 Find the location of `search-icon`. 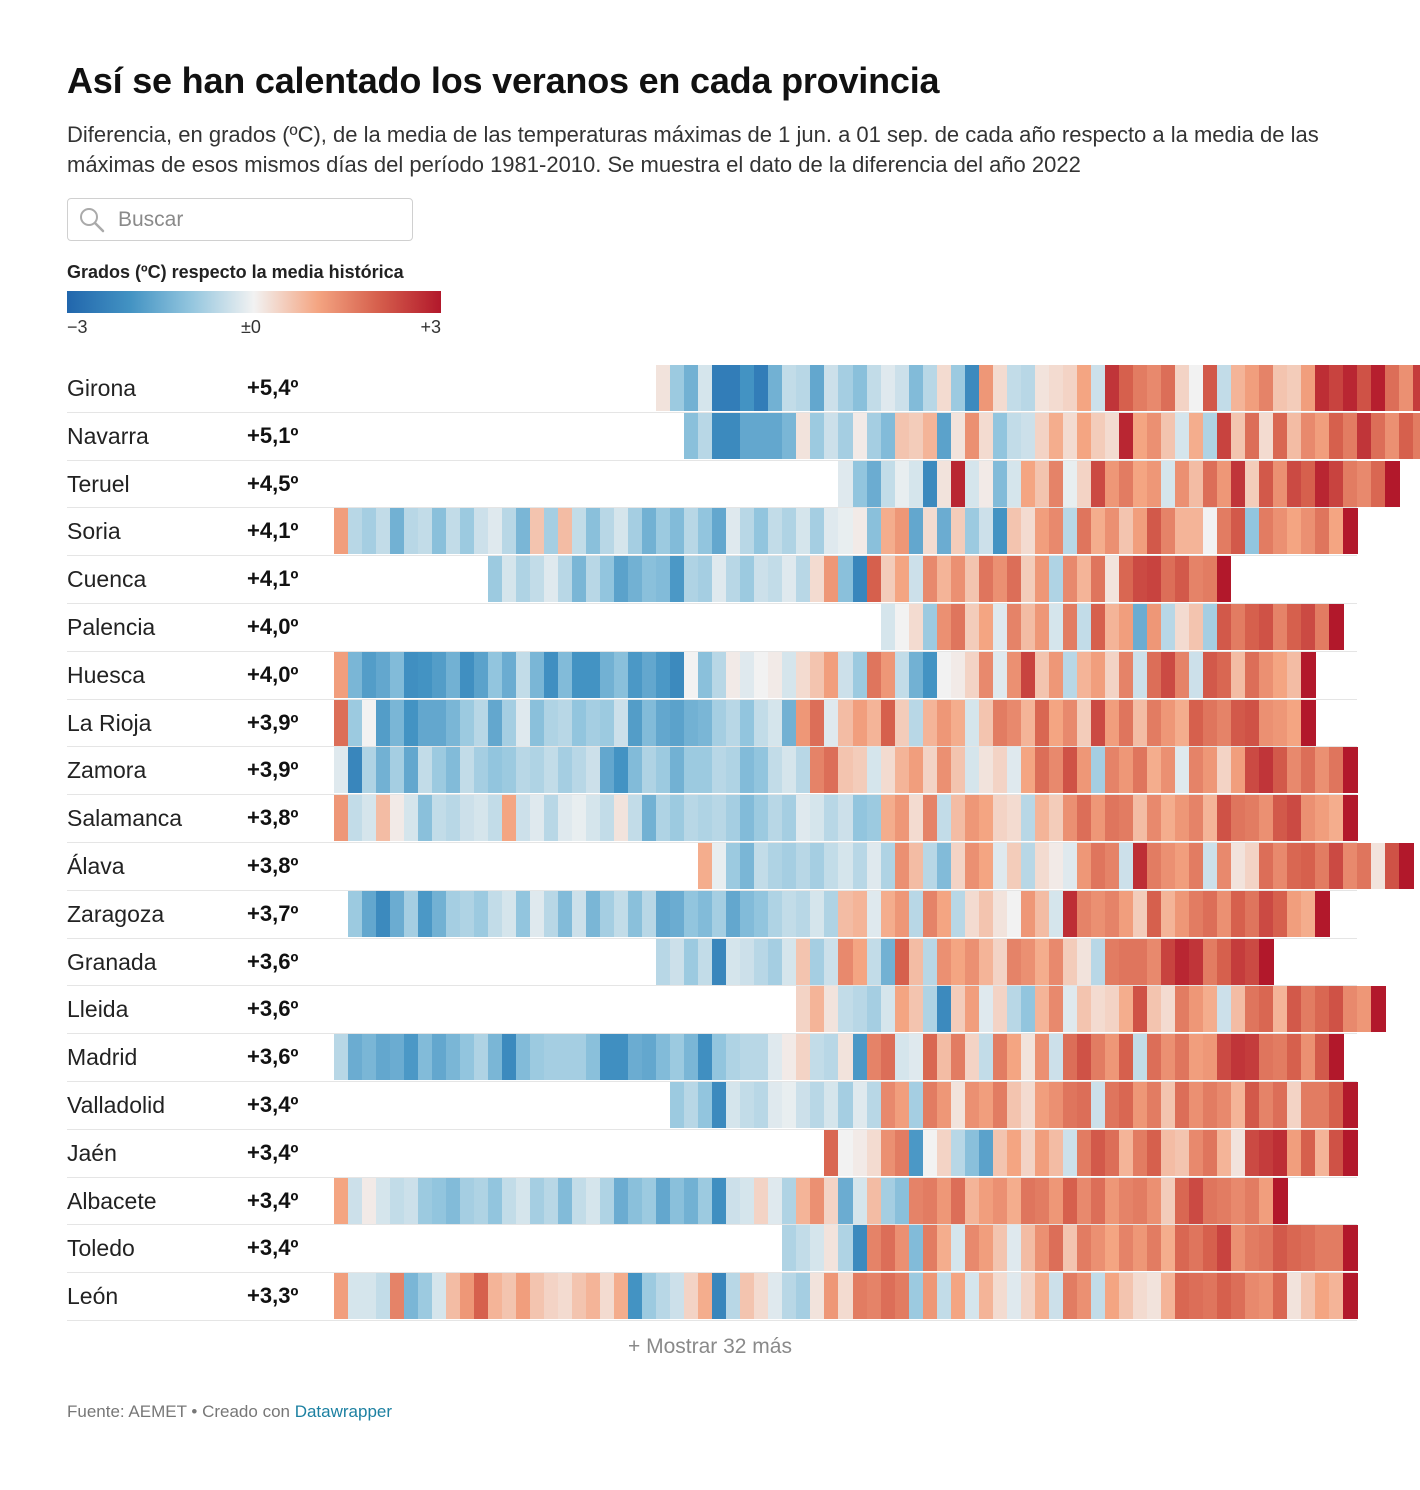

search-icon is located at coordinates (92, 219).